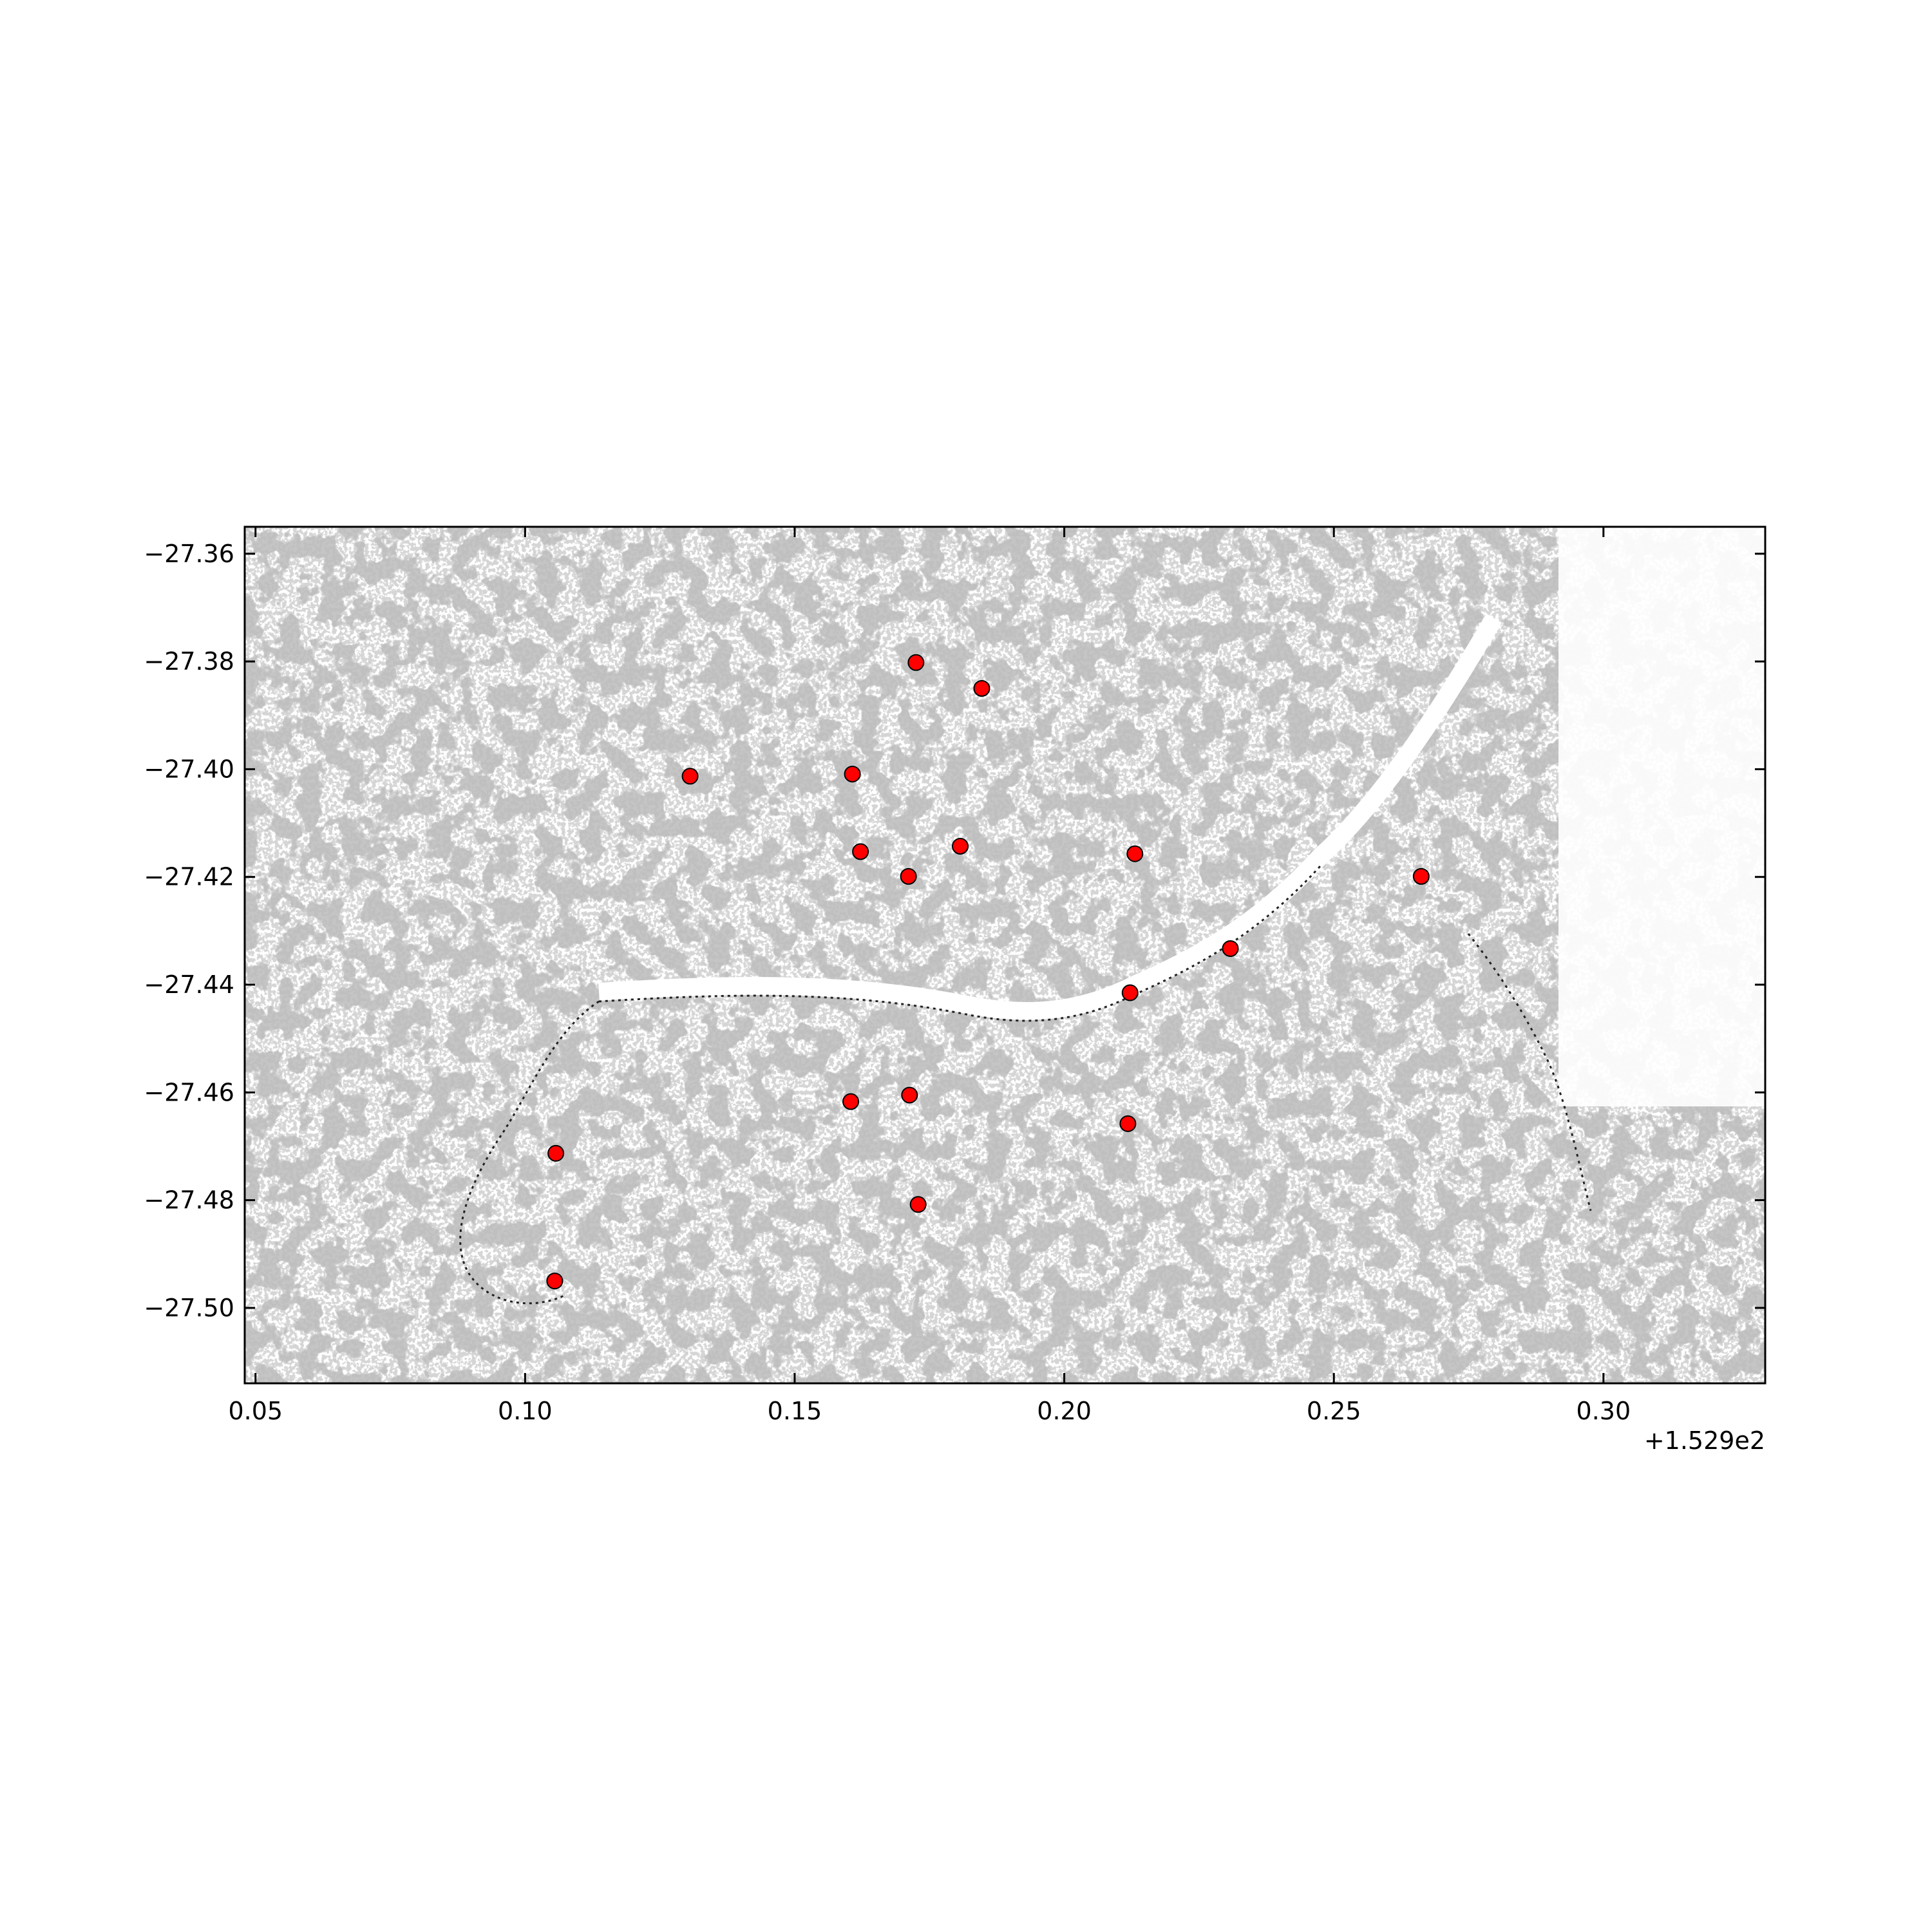 The width and height of the screenshot is (1932, 1932). I want to click on x-tick-label: 0.10, so click(525, 1411).